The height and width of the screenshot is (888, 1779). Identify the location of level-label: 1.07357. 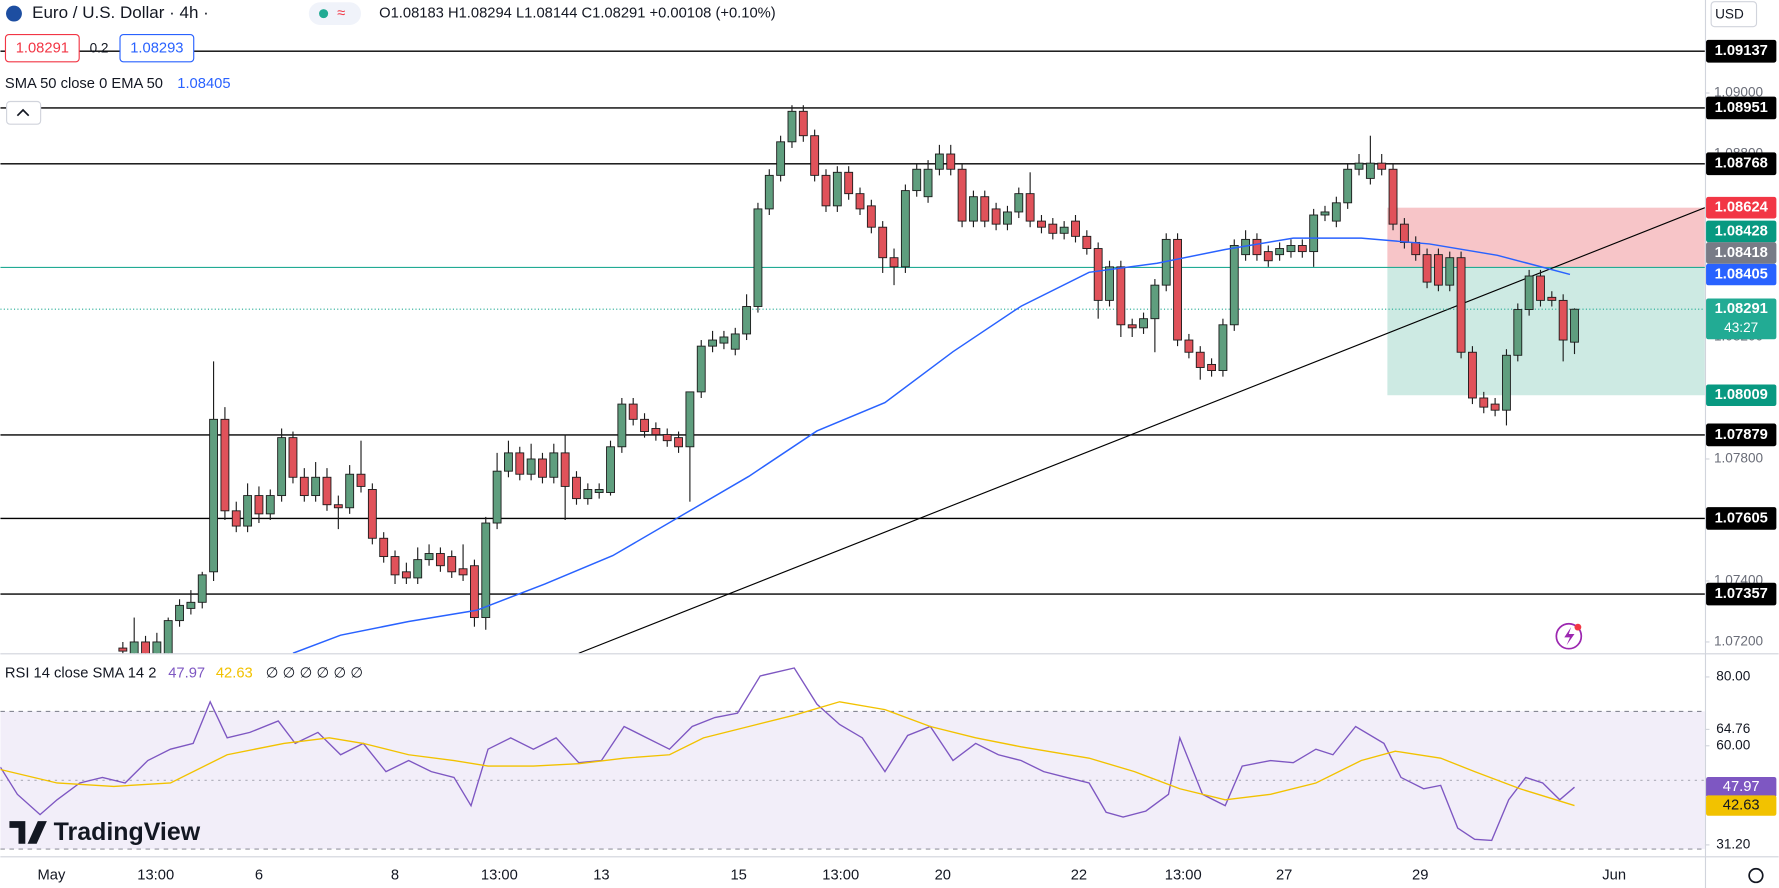
(1741, 594).